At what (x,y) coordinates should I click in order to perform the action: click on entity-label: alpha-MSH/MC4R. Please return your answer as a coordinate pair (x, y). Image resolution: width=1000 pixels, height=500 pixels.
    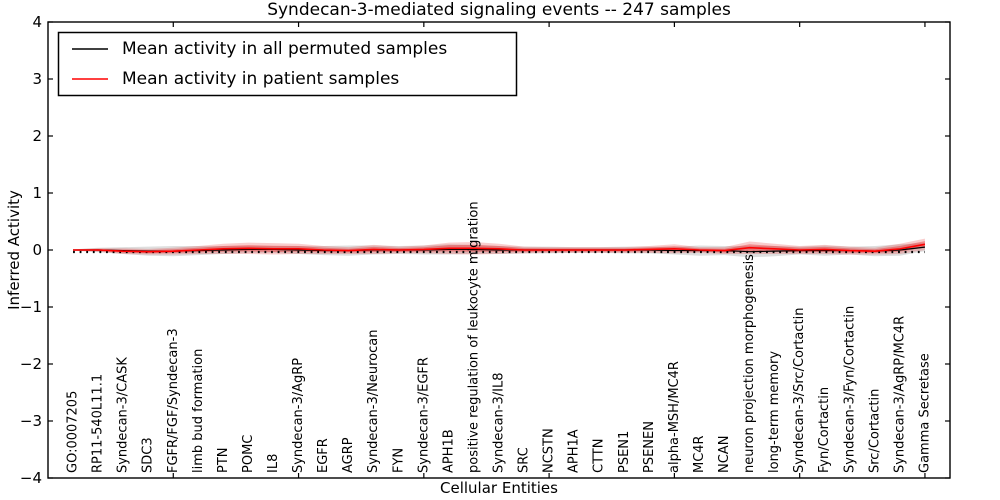
    Looking at the image, I should click on (674, 417).